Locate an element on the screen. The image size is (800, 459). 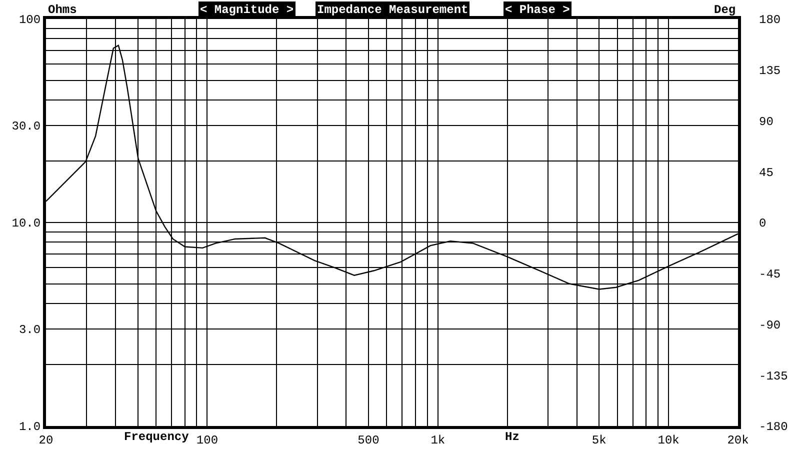
text: Hz is located at coordinates (512, 437).